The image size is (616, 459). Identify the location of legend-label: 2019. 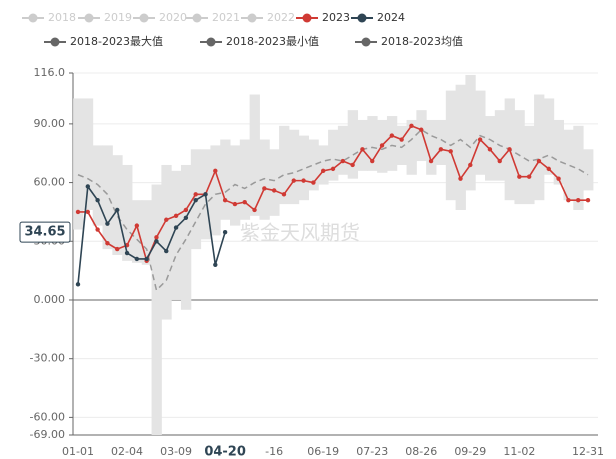
(118, 17).